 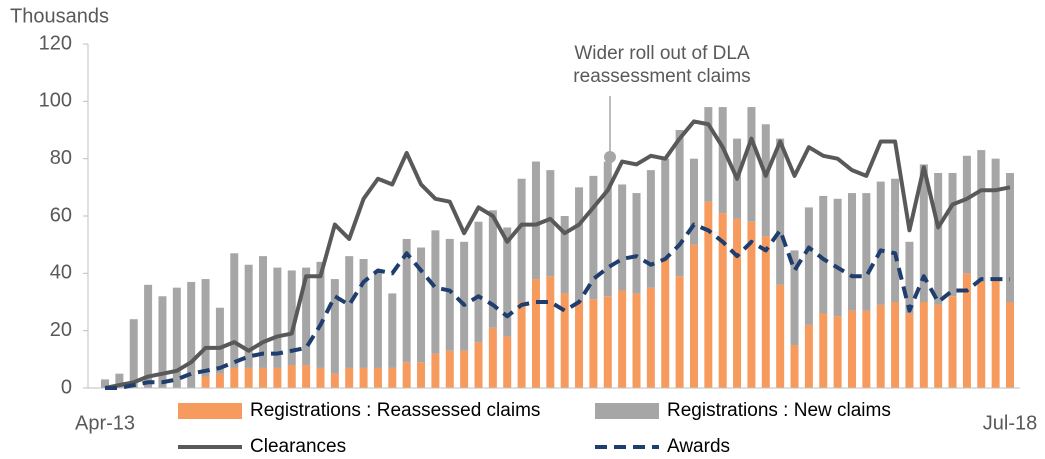 What do you see at coordinates (661, 76) in the screenshot?
I see `annotation: reassessment claims` at bounding box center [661, 76].